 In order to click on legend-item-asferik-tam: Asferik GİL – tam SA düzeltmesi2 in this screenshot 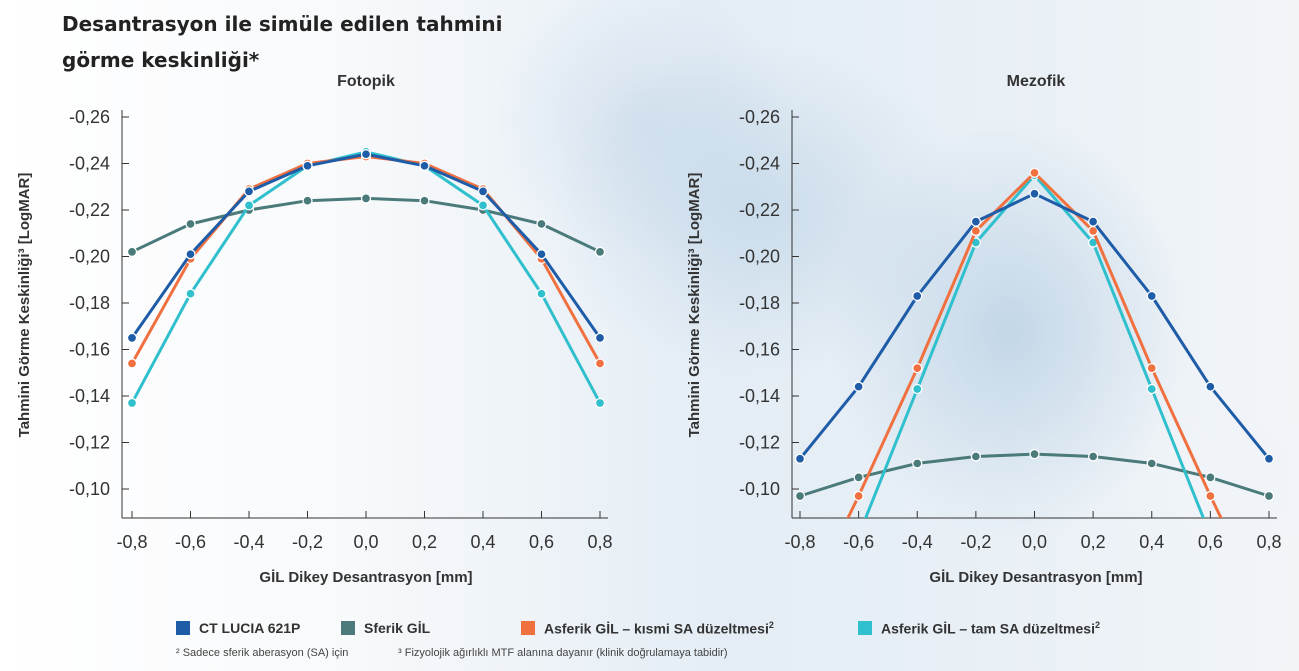, I will do `click(979, 628)`.